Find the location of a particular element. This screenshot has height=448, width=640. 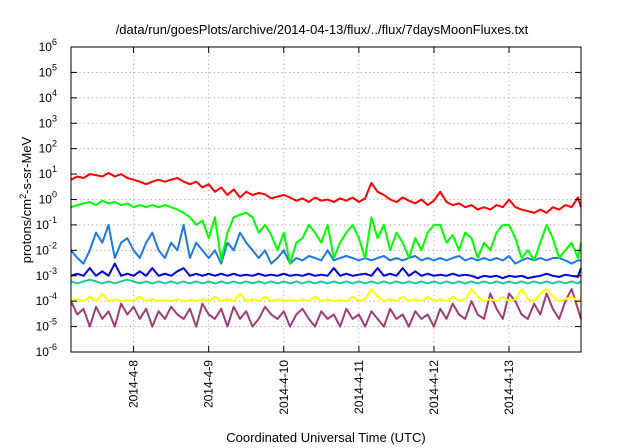

x-tick-label: 2014-4-10 is located at coordinates (284, 387).